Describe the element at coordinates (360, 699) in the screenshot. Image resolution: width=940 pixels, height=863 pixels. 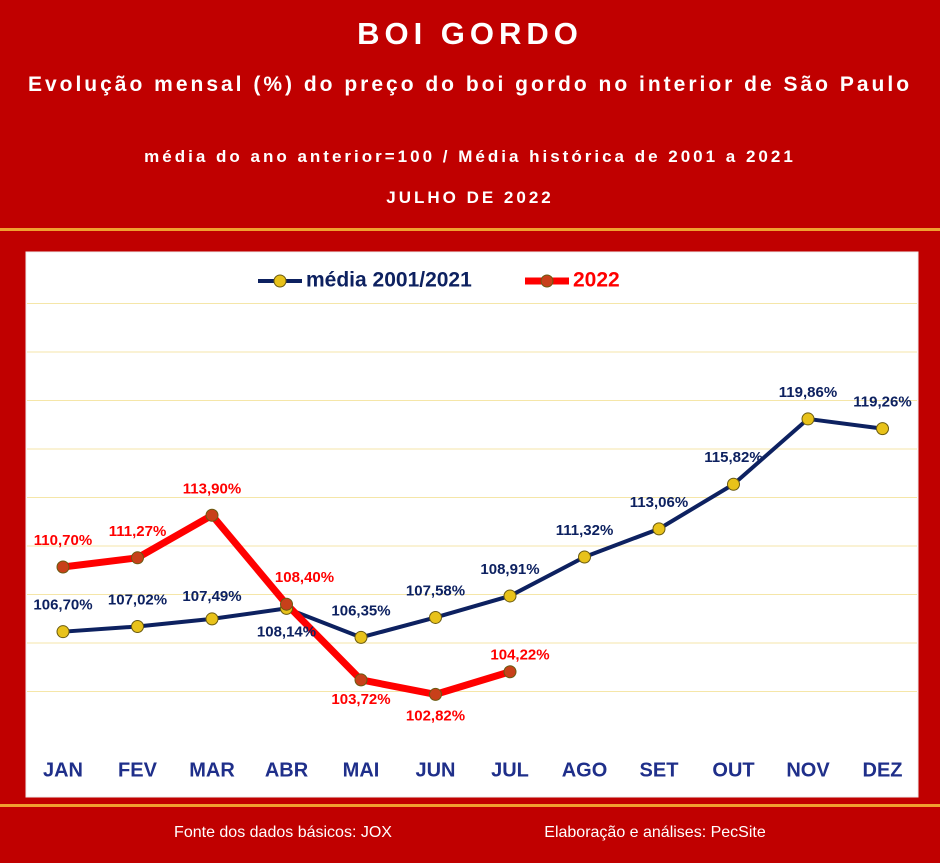
I see `data-label: 103,72%` at that location.